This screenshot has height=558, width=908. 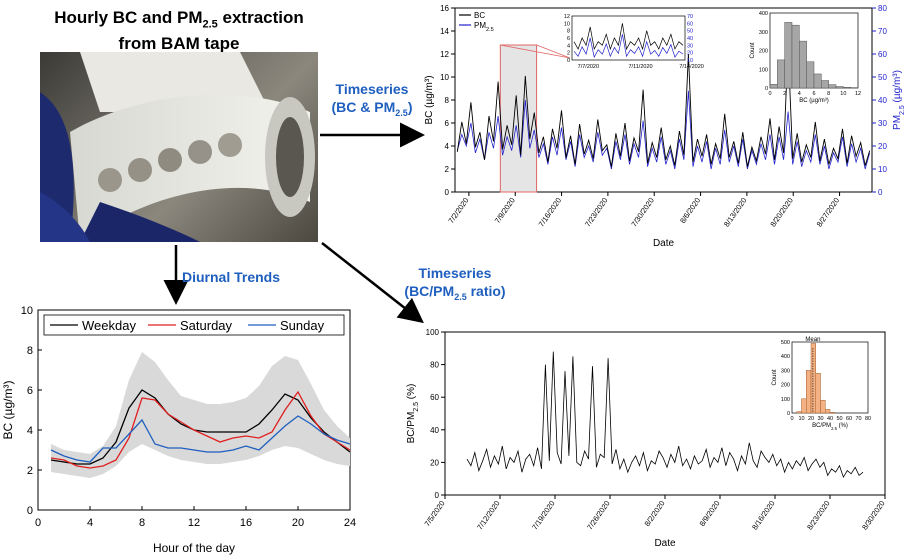 What do you see at coordinates (763, 52) in the screenshot?
I see `inset-hist-ytick: 200` at bounding box center [763, 52].